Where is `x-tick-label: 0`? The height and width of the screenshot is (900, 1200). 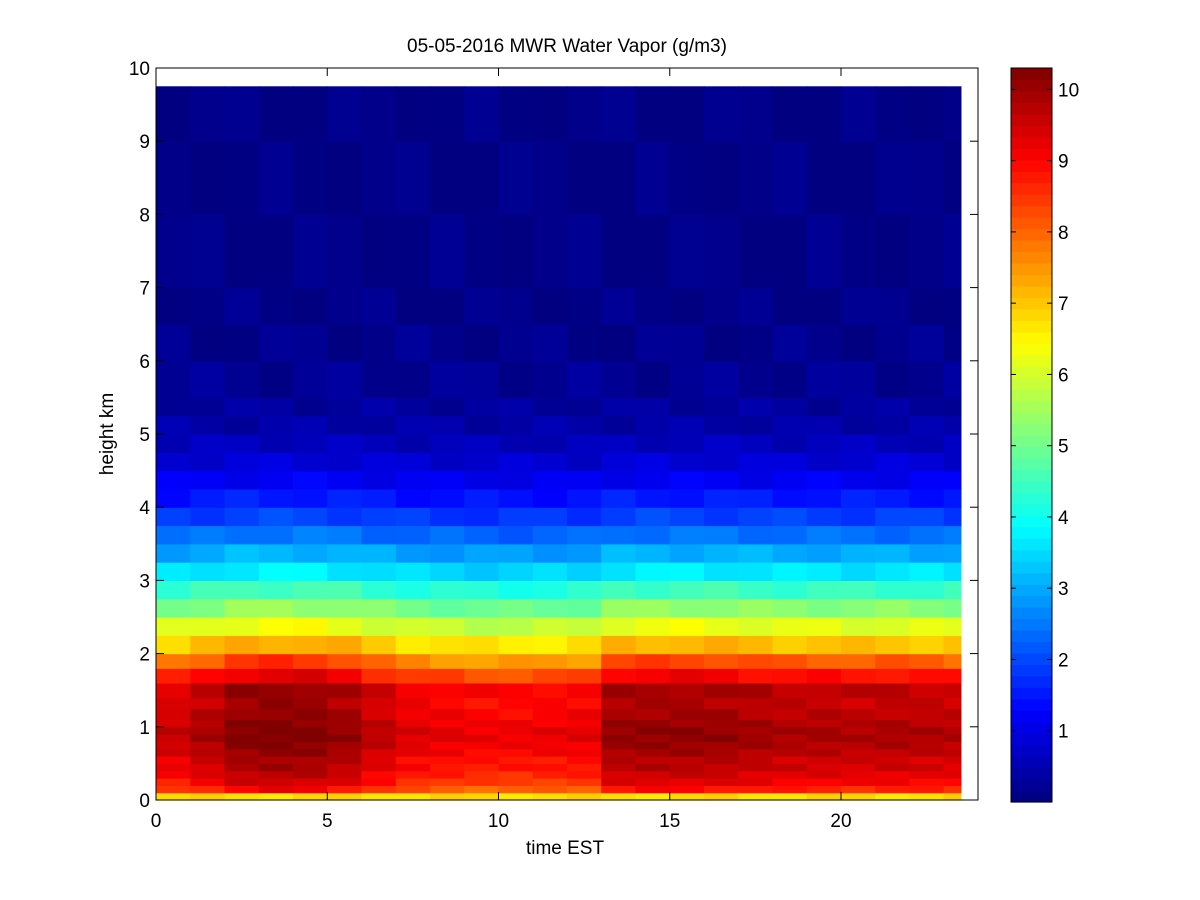
x-tick-label: 0 is located at coordinates (156, 821).